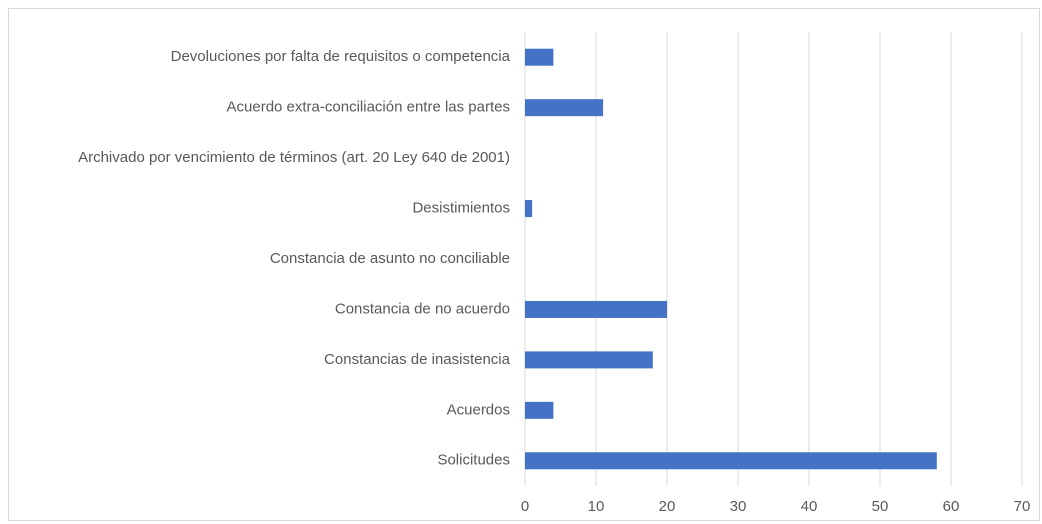 The width and height of the screenshot is (1042, 524). I want to click on y-tick-label: Desistimientos, so click(461, 208).